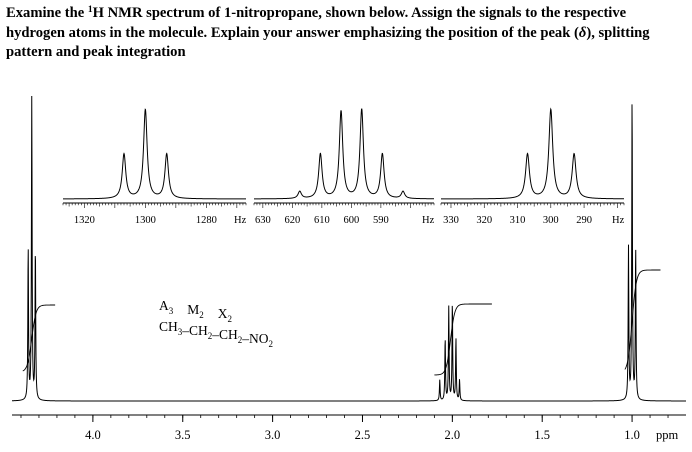  What do you see at coordinates (542, 435) in the screenshot?
I see `x-tick-label: 1.5` at bounding box center [542, 435].